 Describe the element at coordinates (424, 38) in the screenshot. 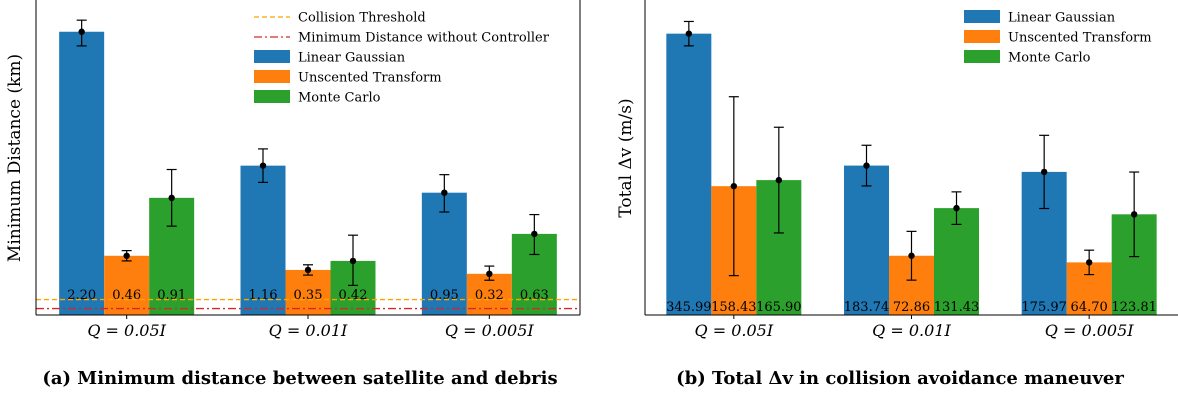

I see `legend-entry: Minimum Distance without Controller` at that location.